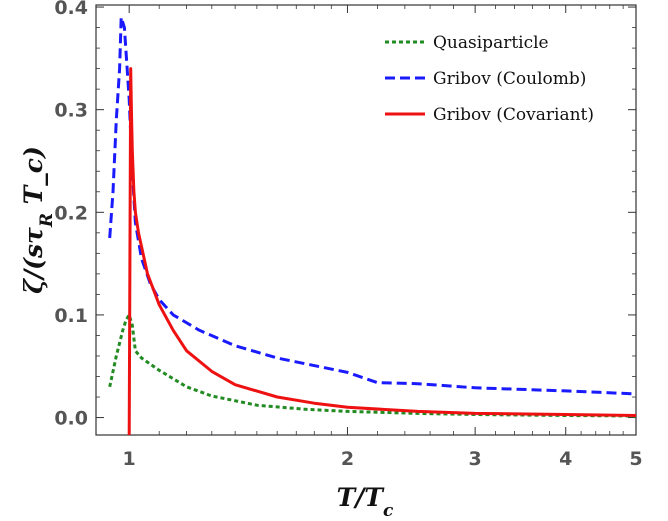 The height and width of the screenshot is (521, 668). What do you see at coordinates (71, 111) in the screenshot?
I see `y-tick-label: 0.3` at bounding box center [71, 111].